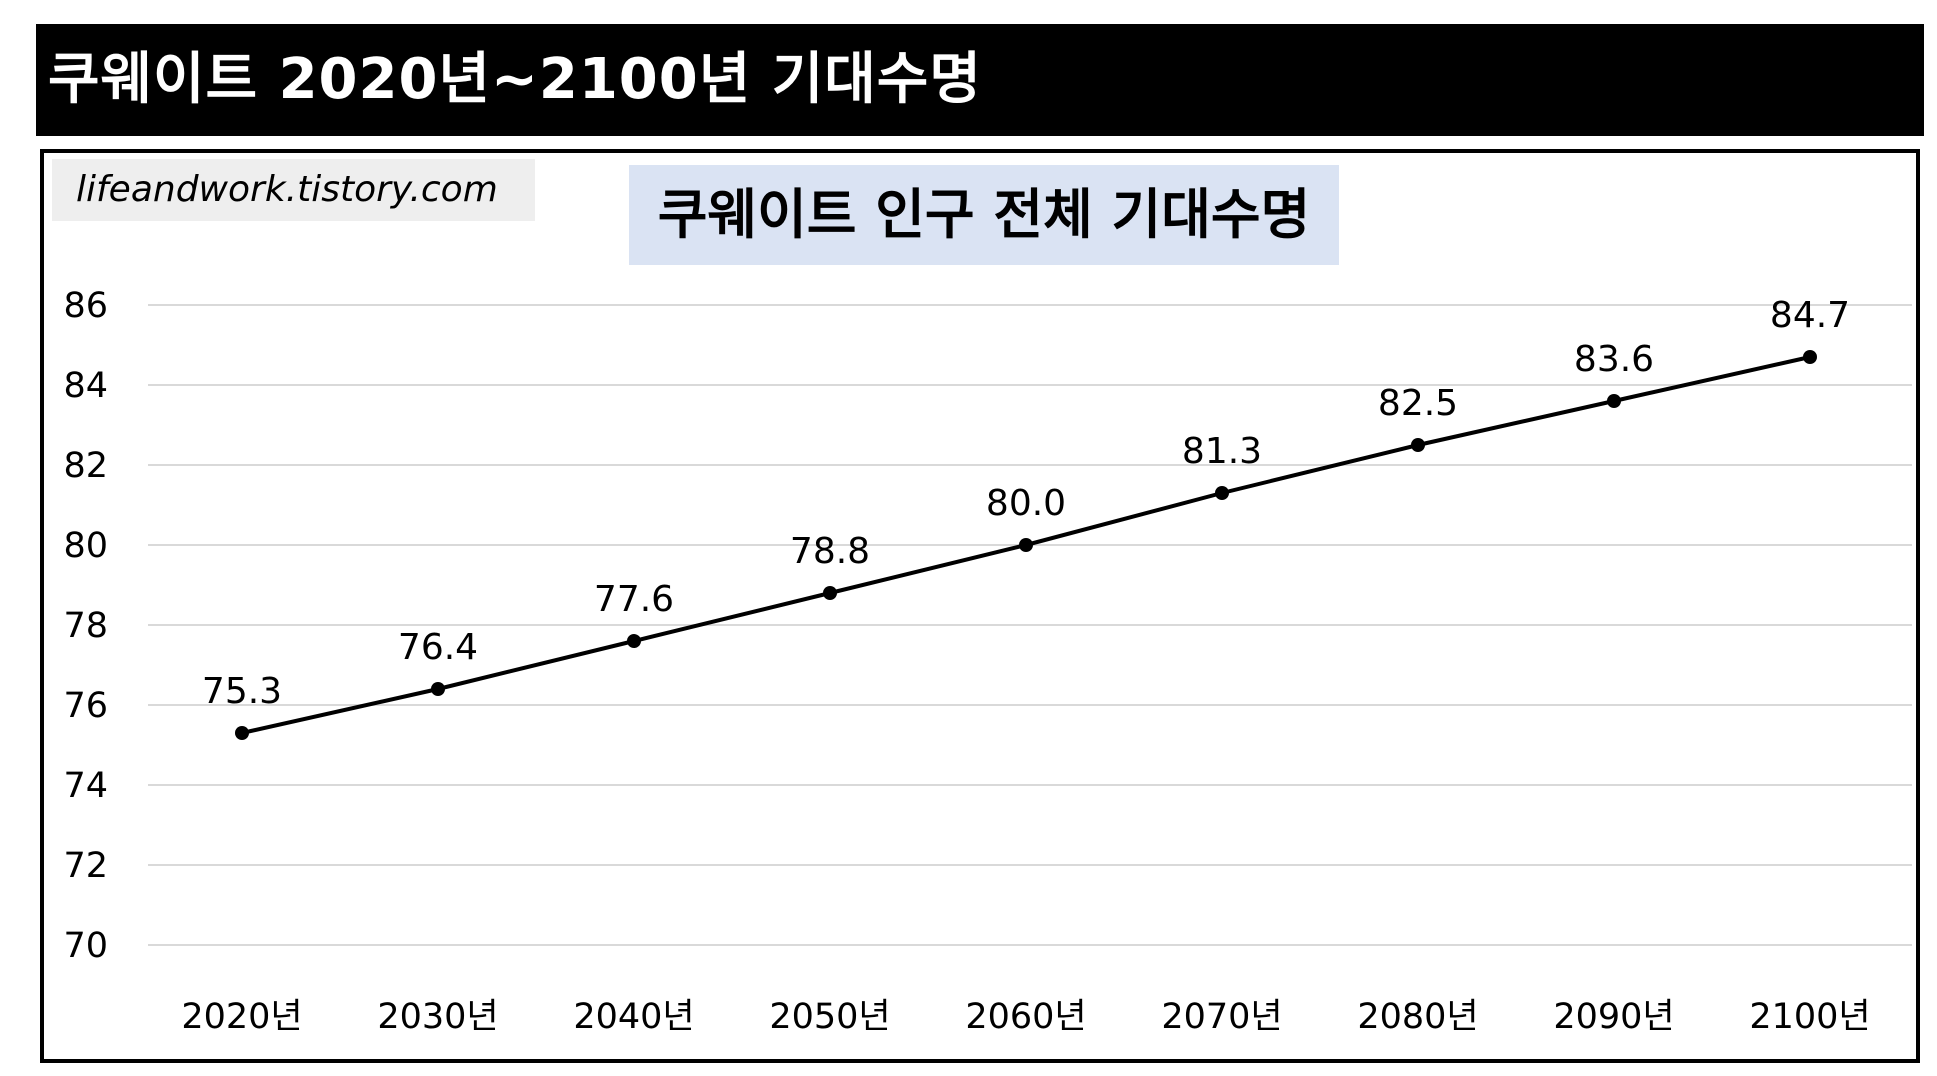  What do you see at coordinates (1417, 1017) in the screenshot?
I see `x-tick-label: 2080년` at bounding box center [1417, 1017].